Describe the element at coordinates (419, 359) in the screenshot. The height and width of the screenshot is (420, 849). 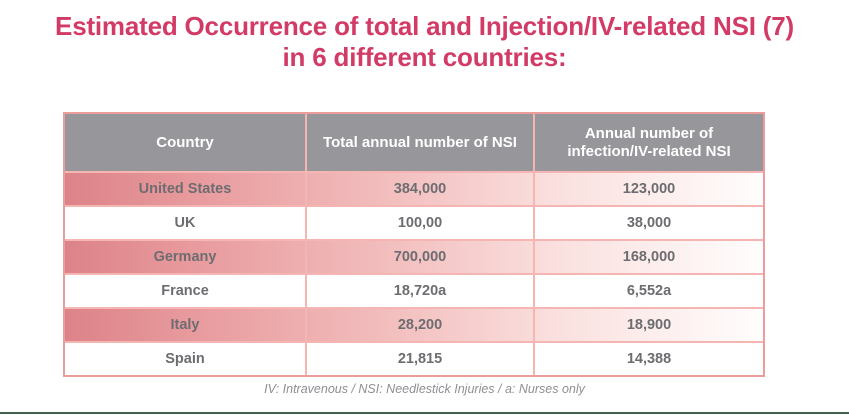
I see `total-nsi-cell: 21,815` at that location.